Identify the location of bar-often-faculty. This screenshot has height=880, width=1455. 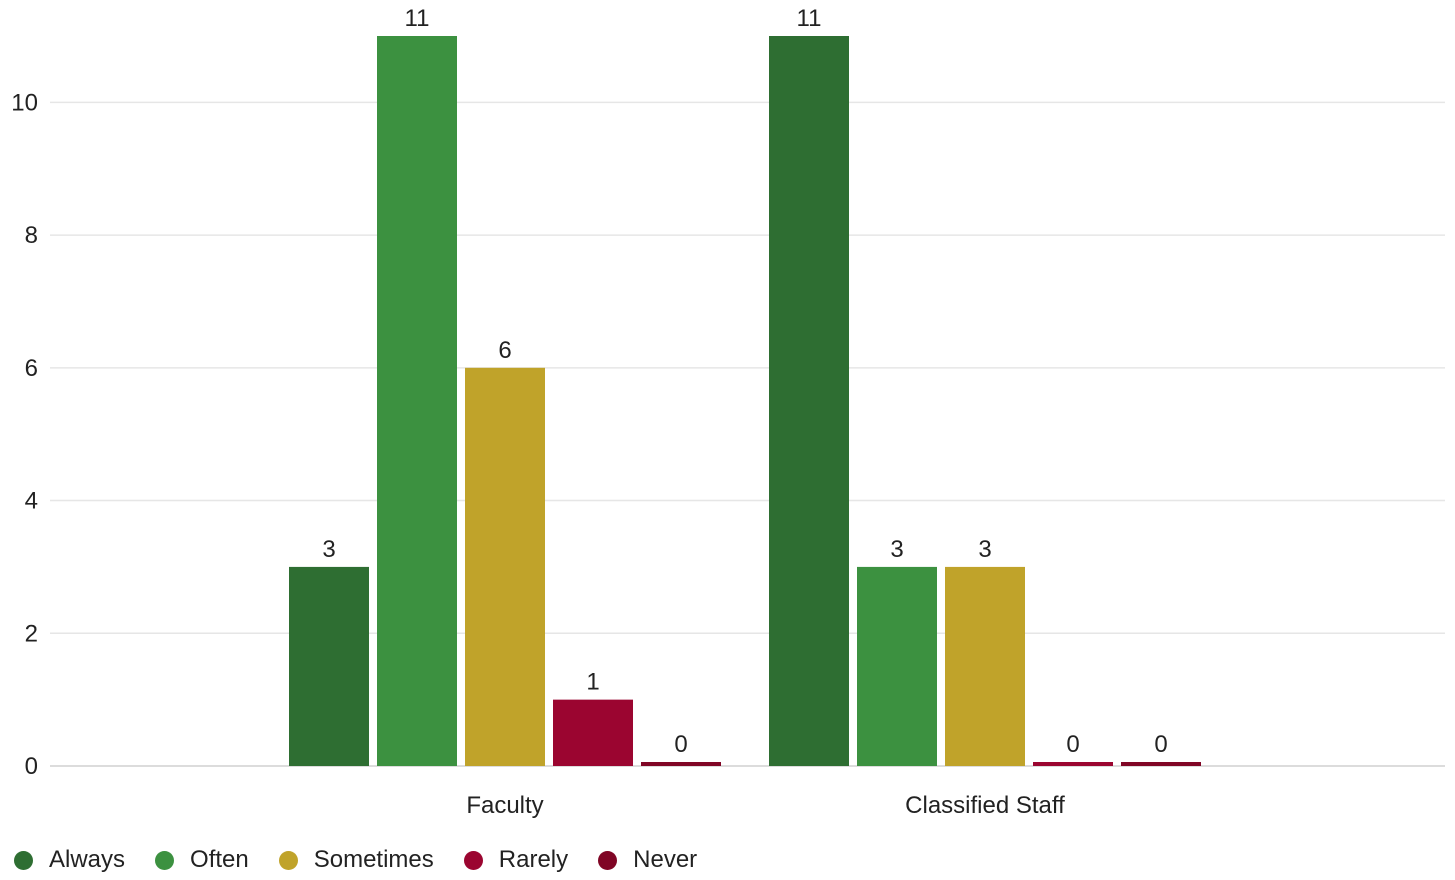
(417, 401).